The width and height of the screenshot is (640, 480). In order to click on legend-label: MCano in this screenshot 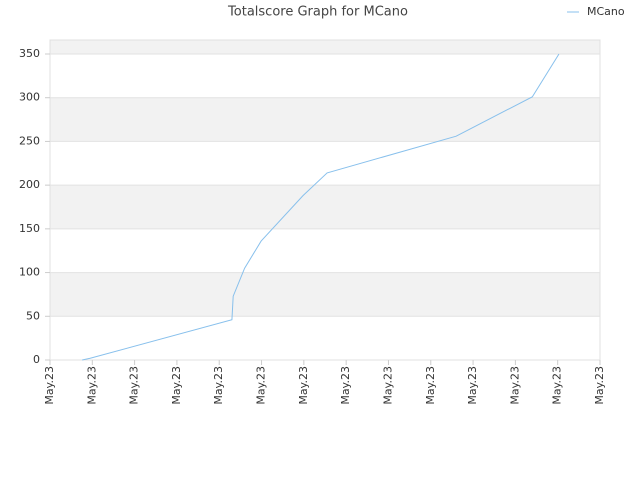, I will do `click(606, 11)`.